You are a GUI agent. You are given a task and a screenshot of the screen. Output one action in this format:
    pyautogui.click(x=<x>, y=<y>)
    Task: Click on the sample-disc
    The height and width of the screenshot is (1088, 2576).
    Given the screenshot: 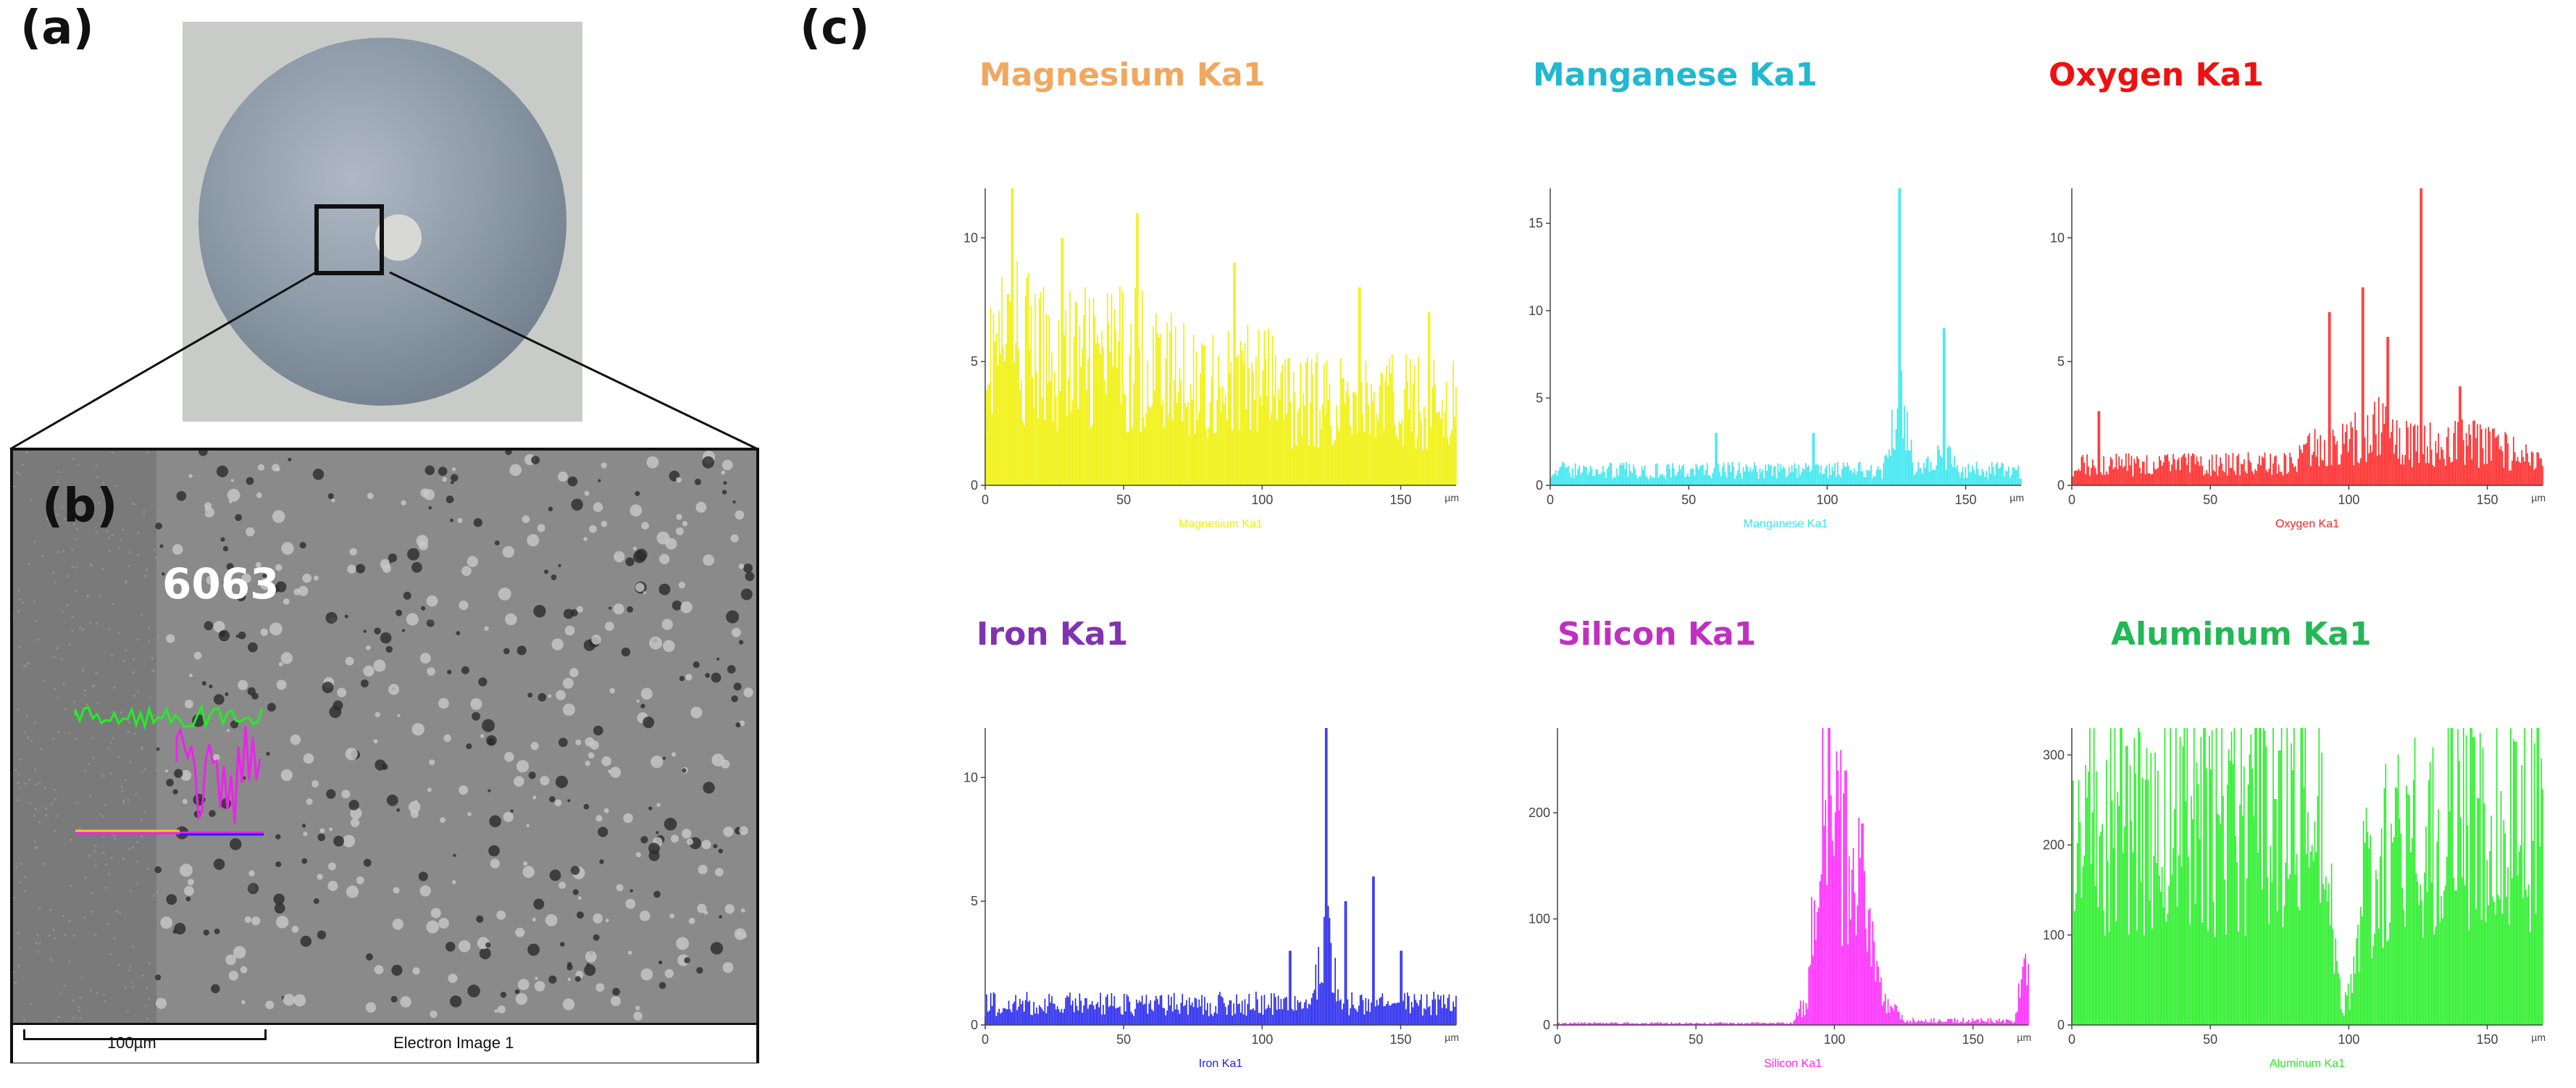 What is the action you would take?
    pyautogui.click(x=382, y=222)
    